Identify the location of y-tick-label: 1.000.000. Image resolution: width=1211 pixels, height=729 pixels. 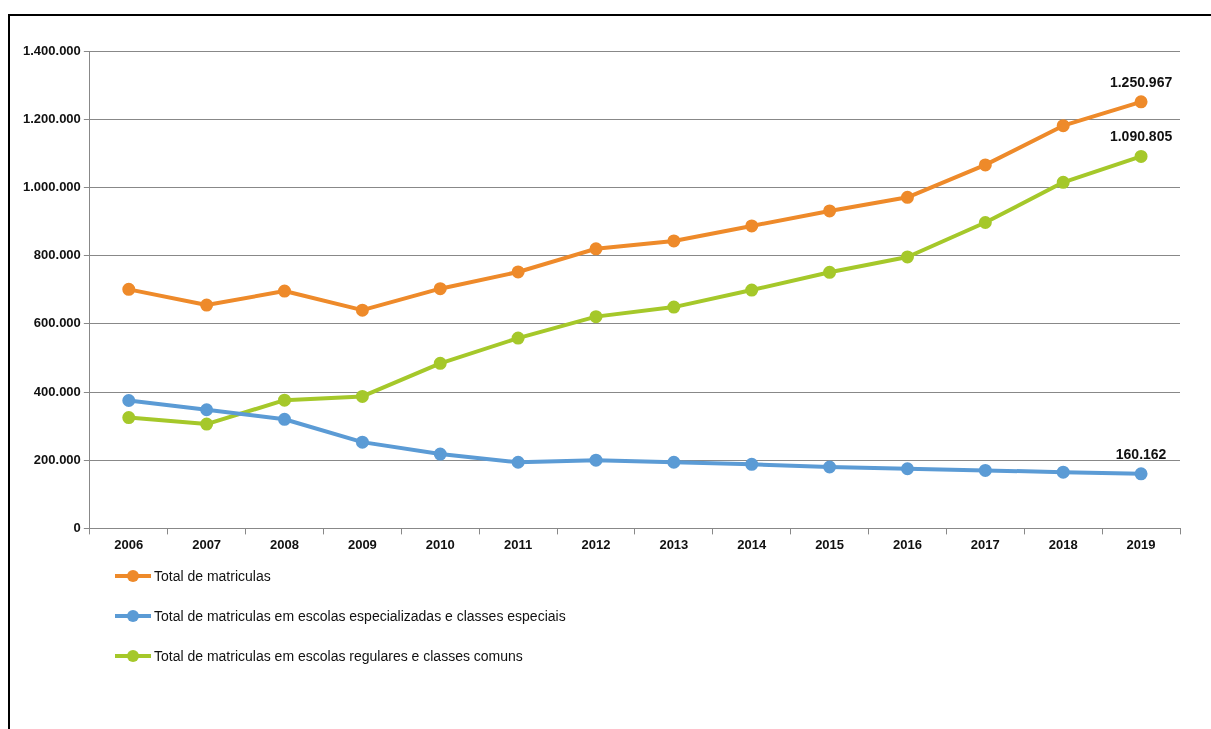
(51, 186).